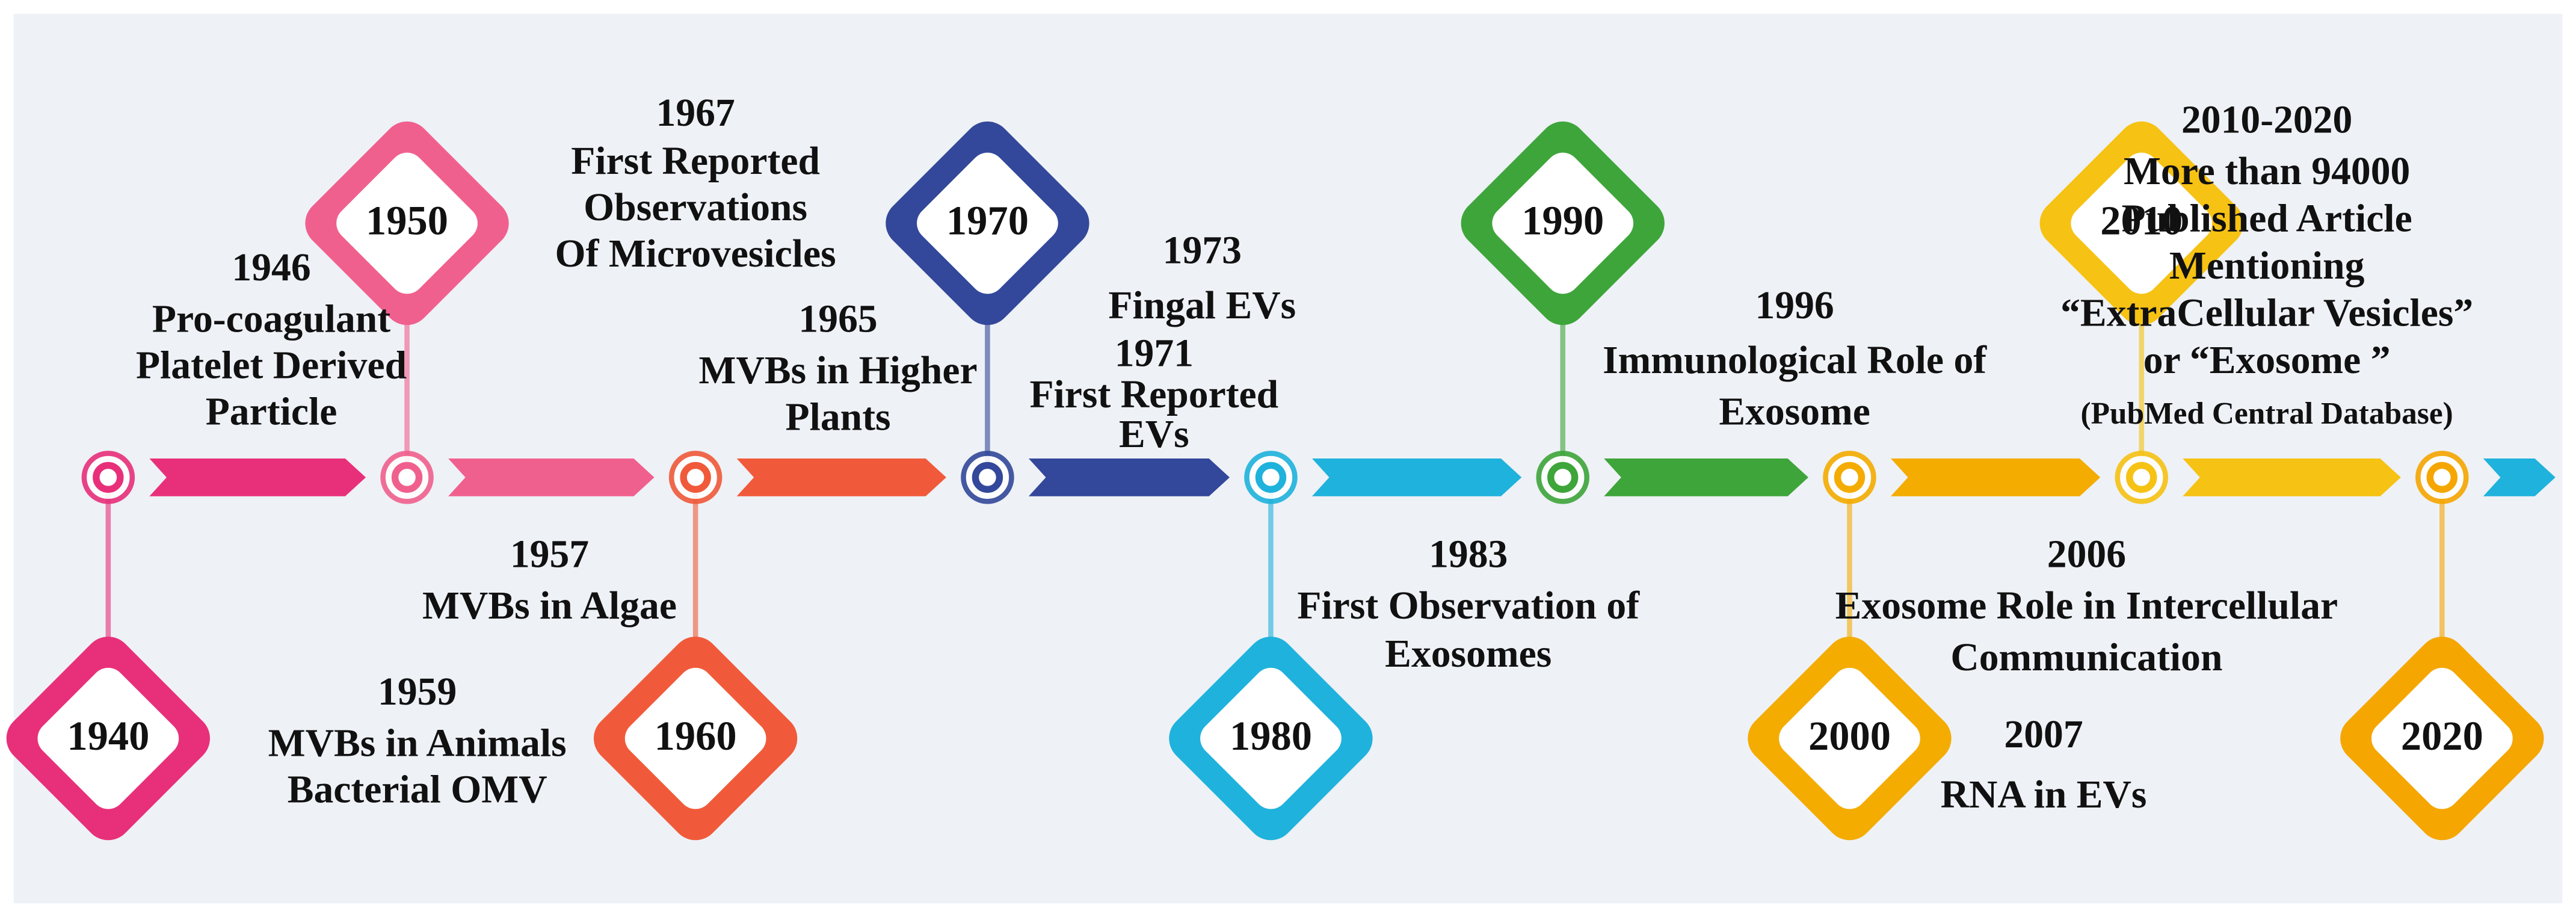  Describe the element at coordinates (2267, 414) in the screenshot. I see `event-text: (PubMed Central Database)` at that location.